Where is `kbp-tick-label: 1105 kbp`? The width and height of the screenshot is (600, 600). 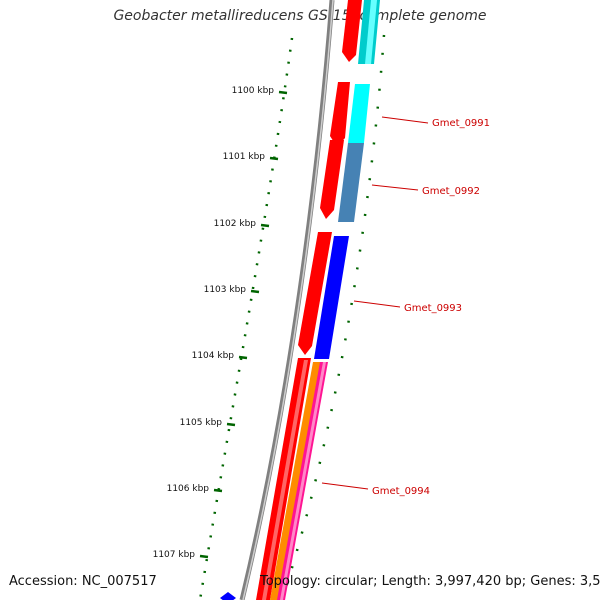 kbp-tick-label: 1105 kbp is located at coordinates (201, 423).